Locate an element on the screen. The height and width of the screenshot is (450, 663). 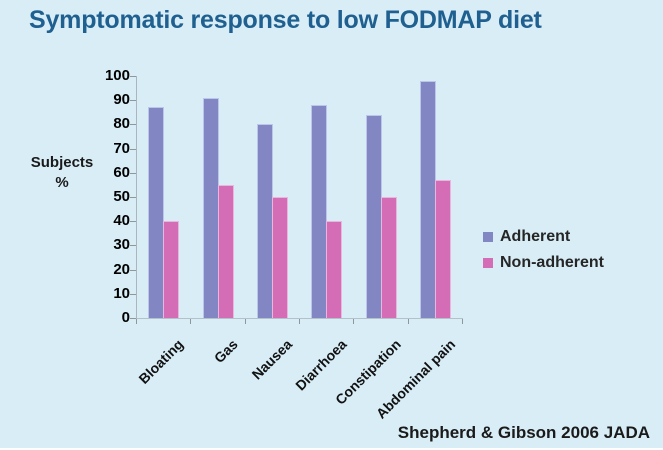
bar-non-adherent-bloating is located at coordinates (171, 269).